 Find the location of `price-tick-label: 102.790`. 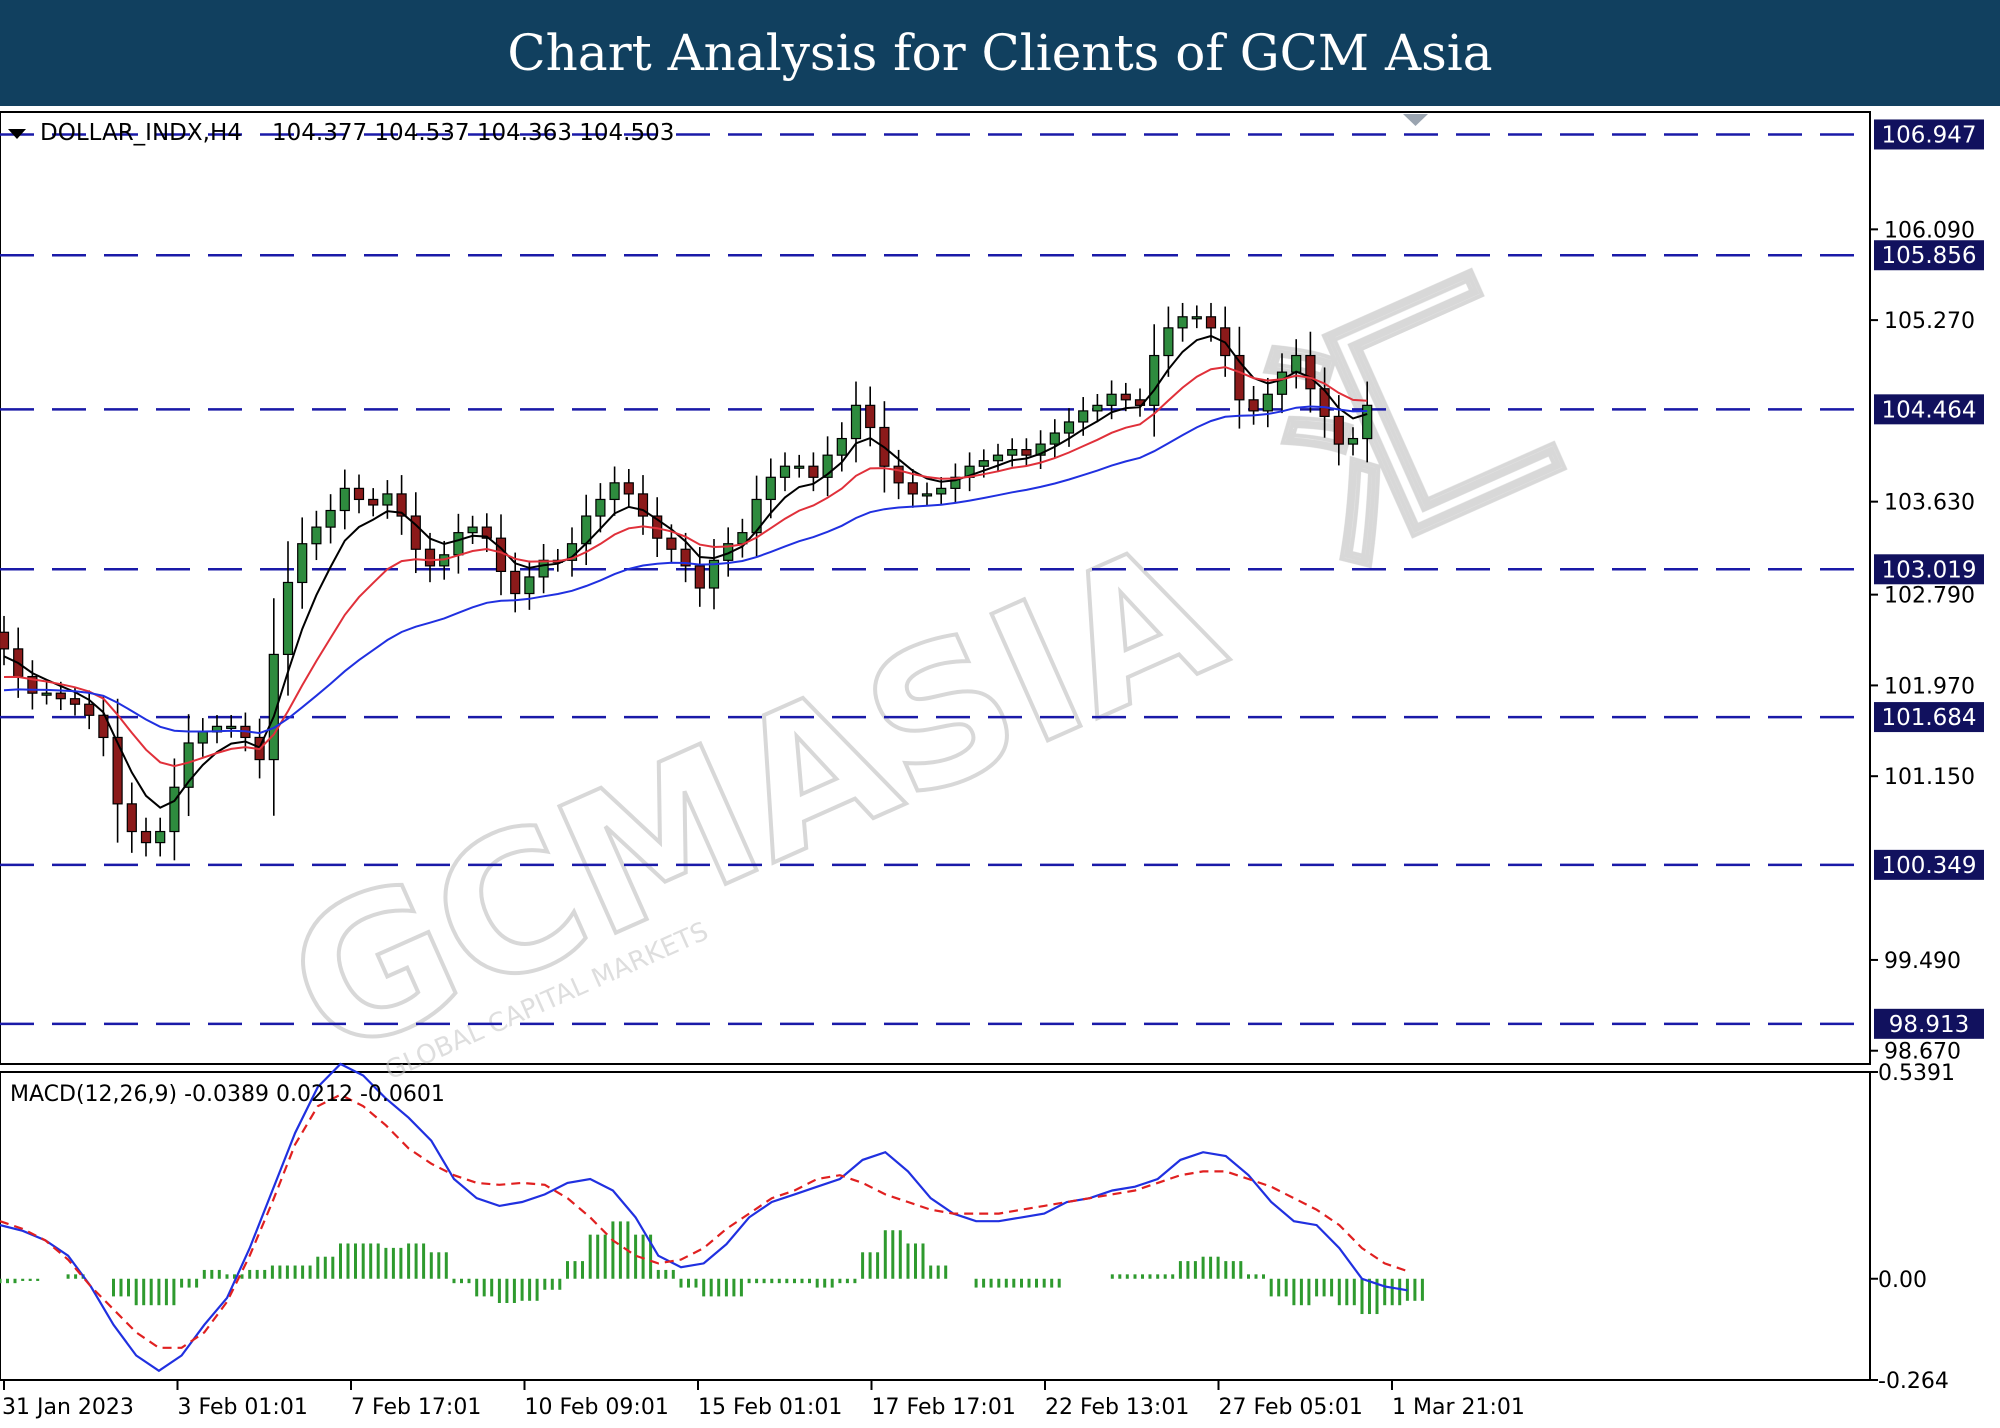

price-tick-label: 102.790 is located at coordinates (1929, 596).